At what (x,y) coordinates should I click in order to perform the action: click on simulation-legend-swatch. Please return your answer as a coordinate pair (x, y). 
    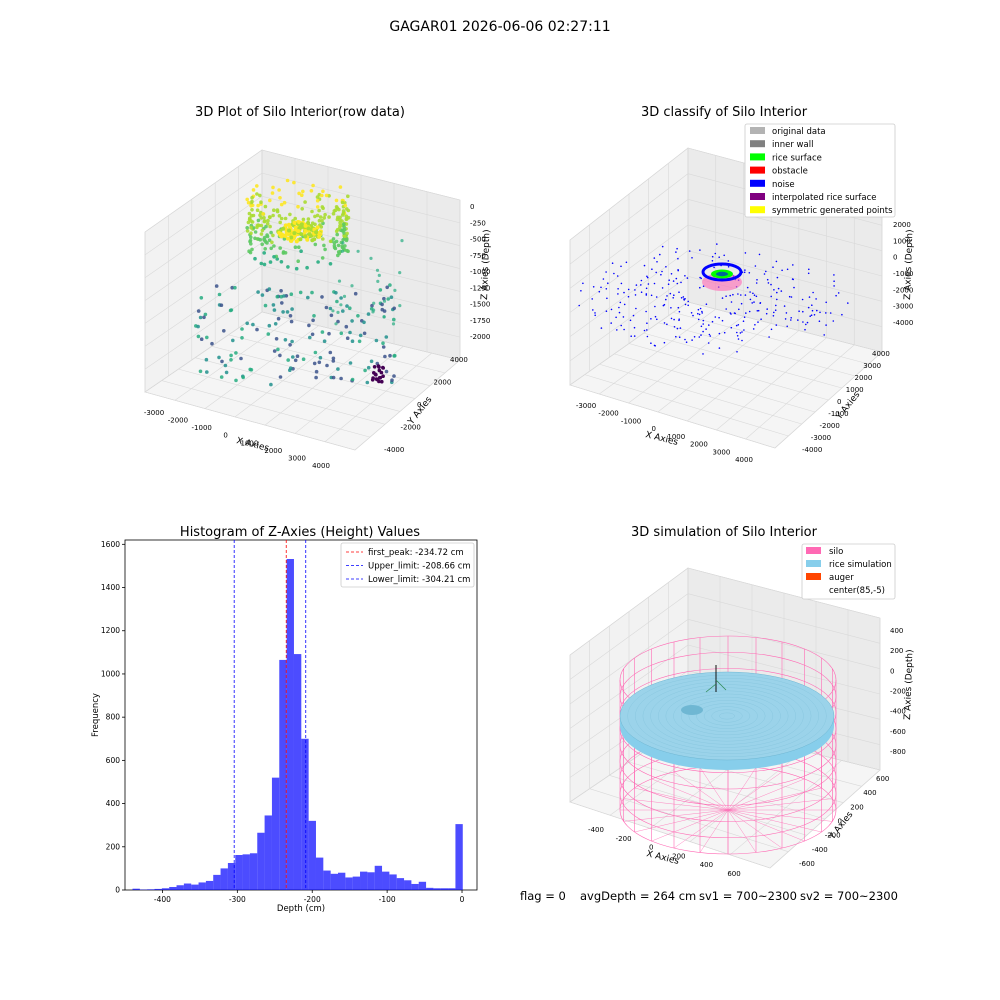
    Looking at the image, I should click on (813, 576).